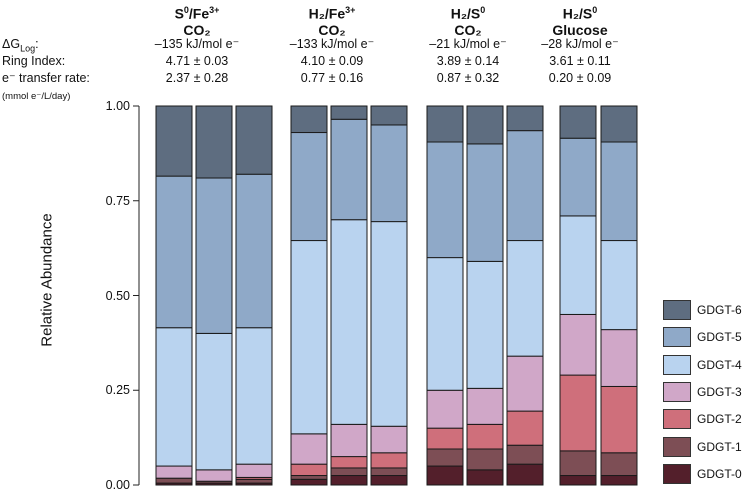 This screenshot has width=745, height=498. I want to click on condition-delta-g: –135 kJ/mol e⁻, so click(197, 44).